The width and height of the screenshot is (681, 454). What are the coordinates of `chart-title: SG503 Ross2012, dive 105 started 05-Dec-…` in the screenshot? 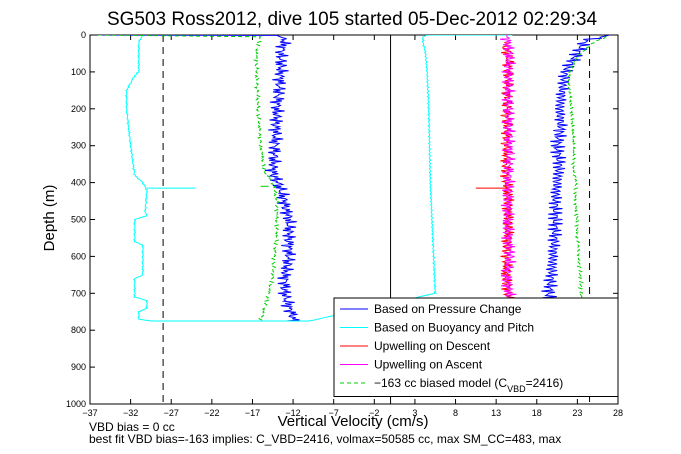 It's located at (352, 19).